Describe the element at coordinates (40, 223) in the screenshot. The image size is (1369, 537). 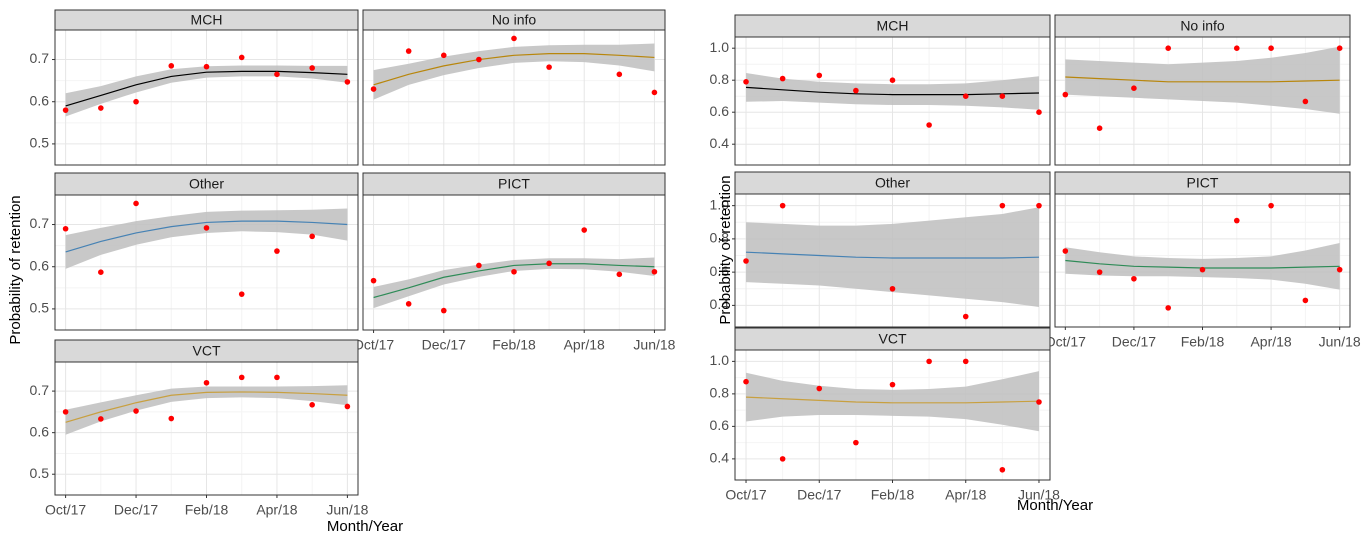
I see `y-tick-label: 0.7` at that location.